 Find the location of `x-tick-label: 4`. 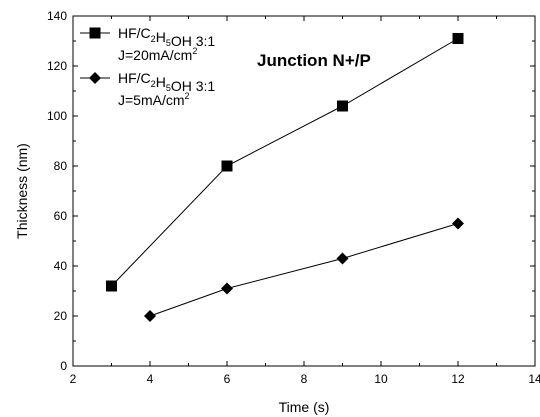

x-tick-label: 4 is located at coordinates (150, 379).